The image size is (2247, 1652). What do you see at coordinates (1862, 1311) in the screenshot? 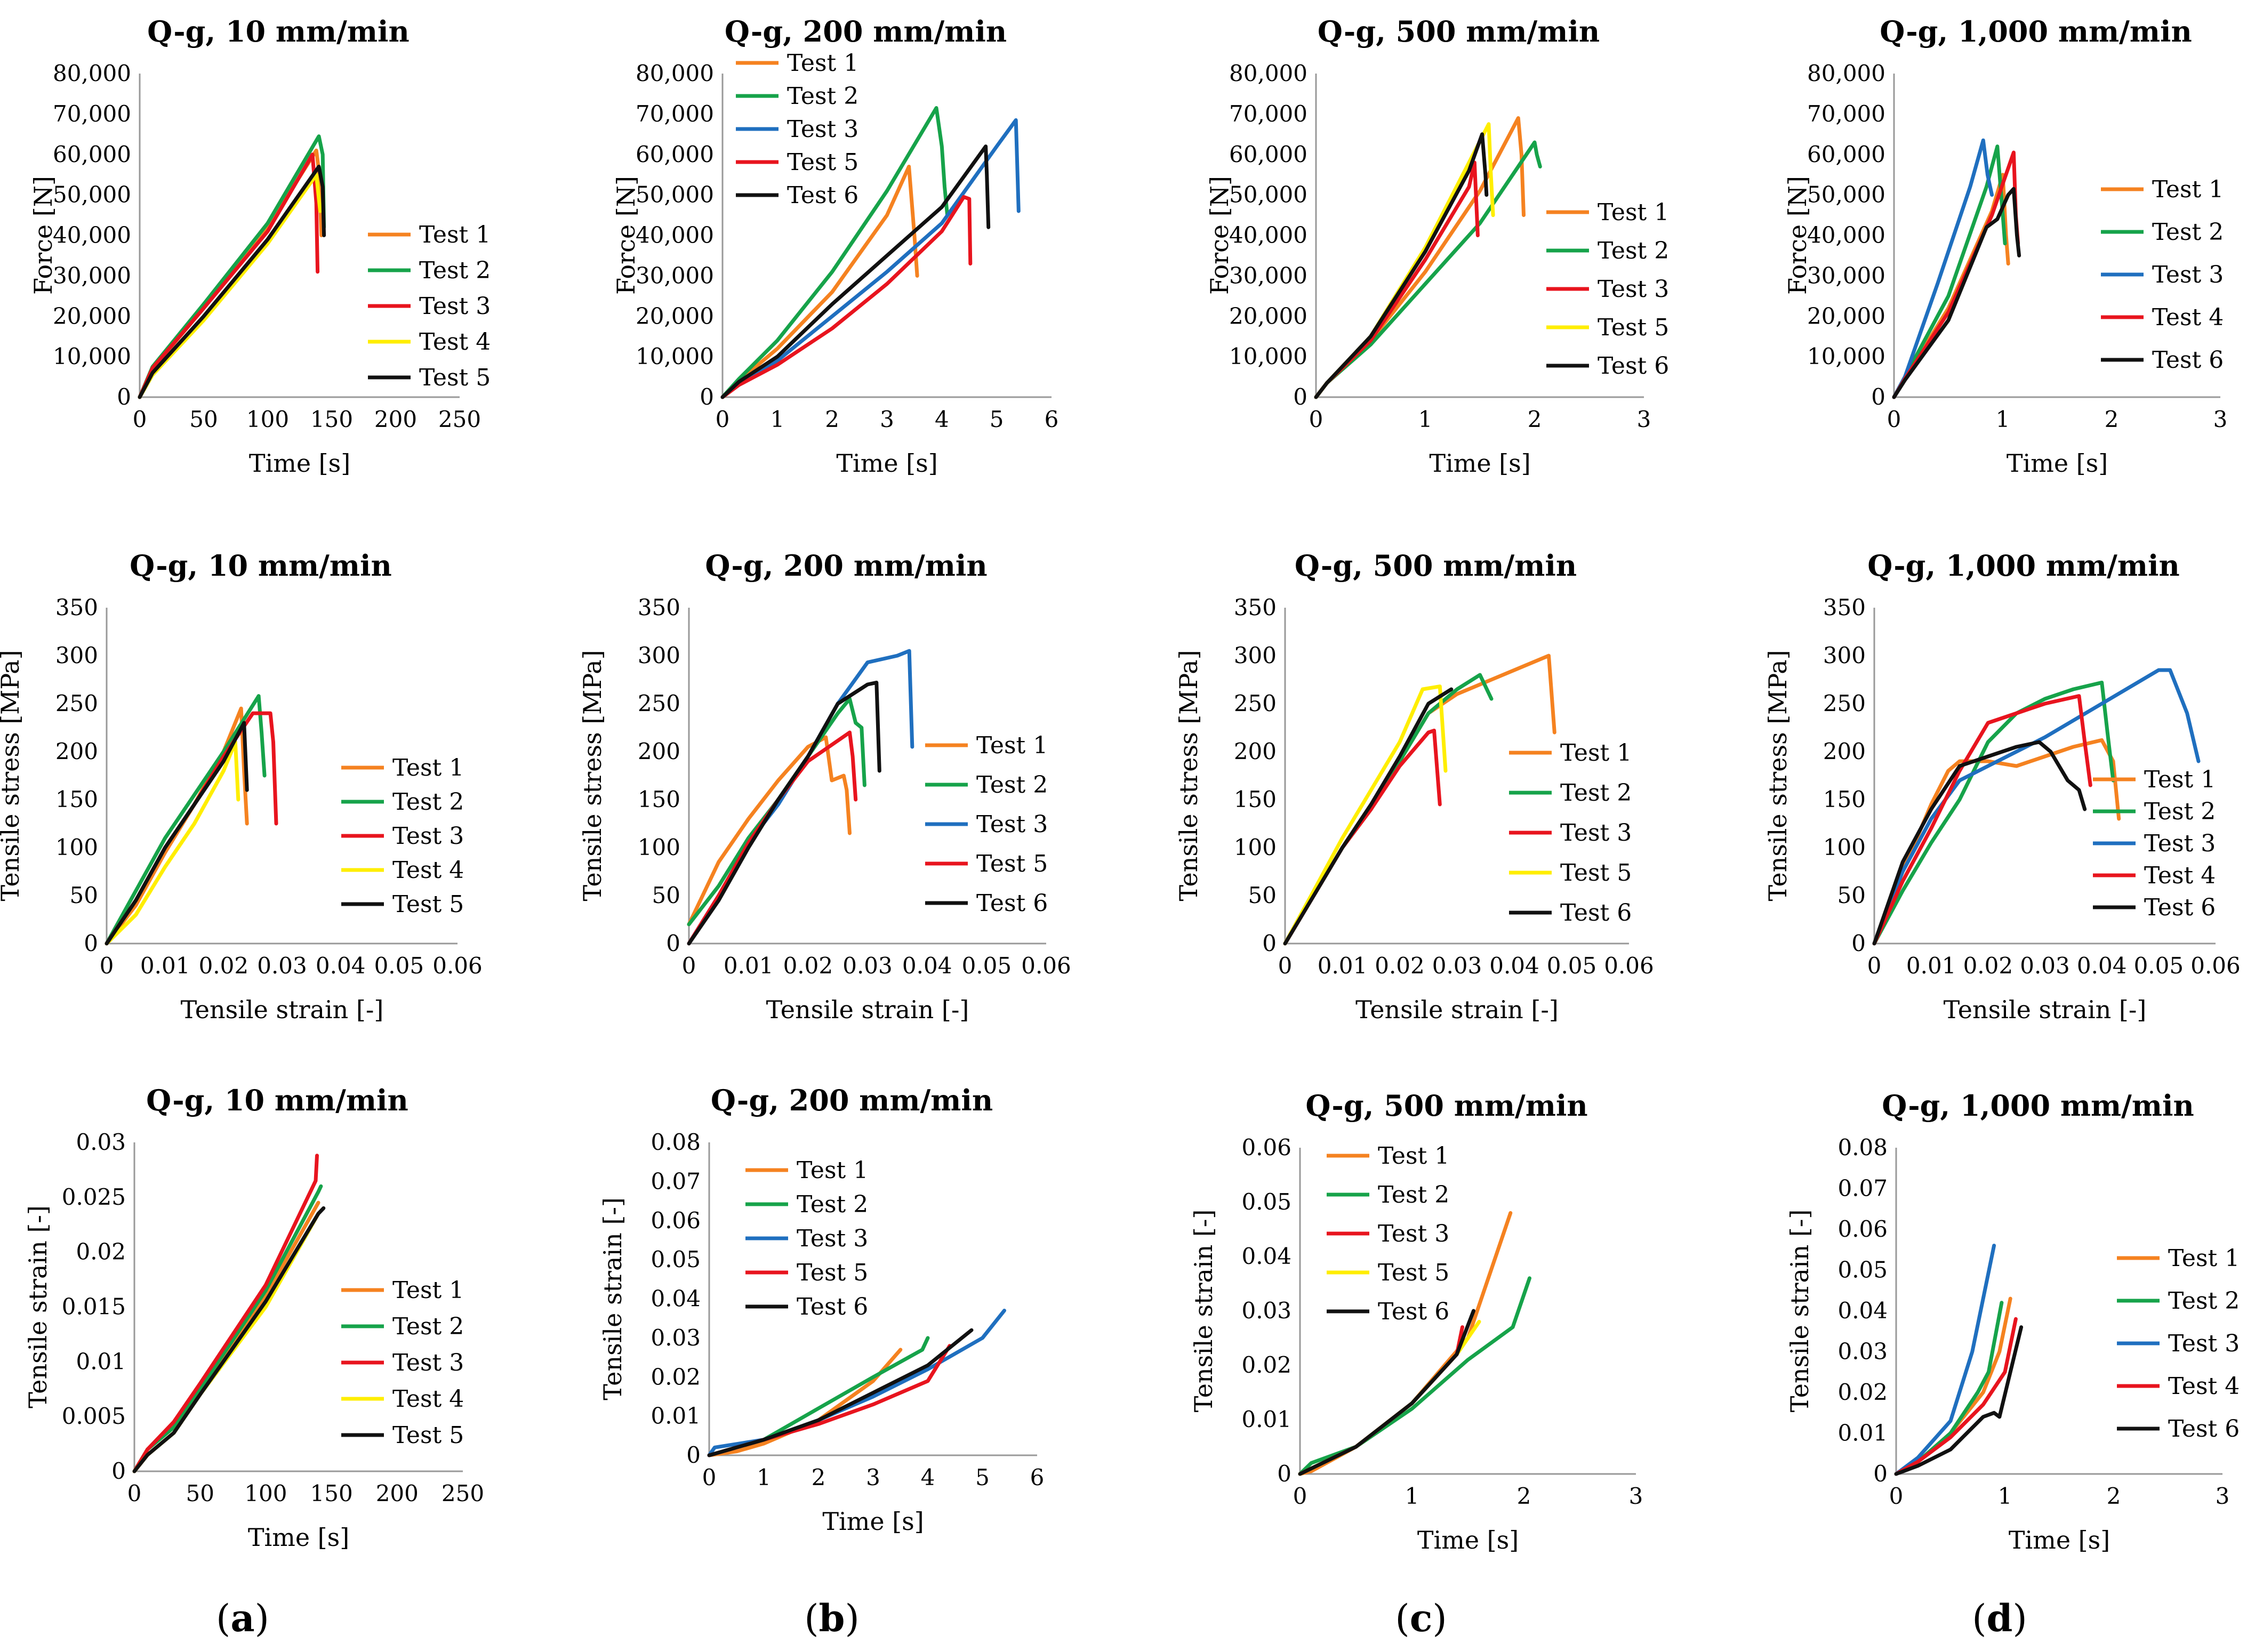
I see `y-tick-label: 0.04` at bounding box center [1862, 1311].